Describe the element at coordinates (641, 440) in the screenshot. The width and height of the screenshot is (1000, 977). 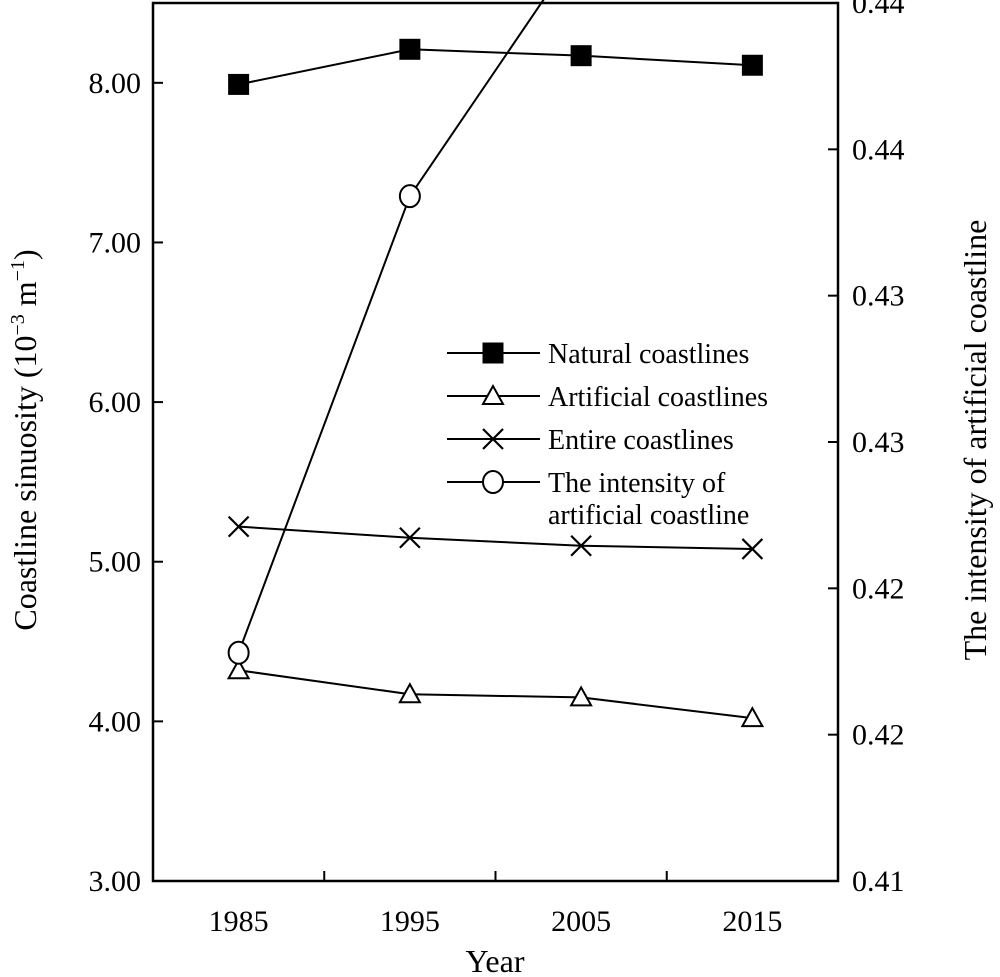
I see `legend-label: Entire coastlines` at that location.